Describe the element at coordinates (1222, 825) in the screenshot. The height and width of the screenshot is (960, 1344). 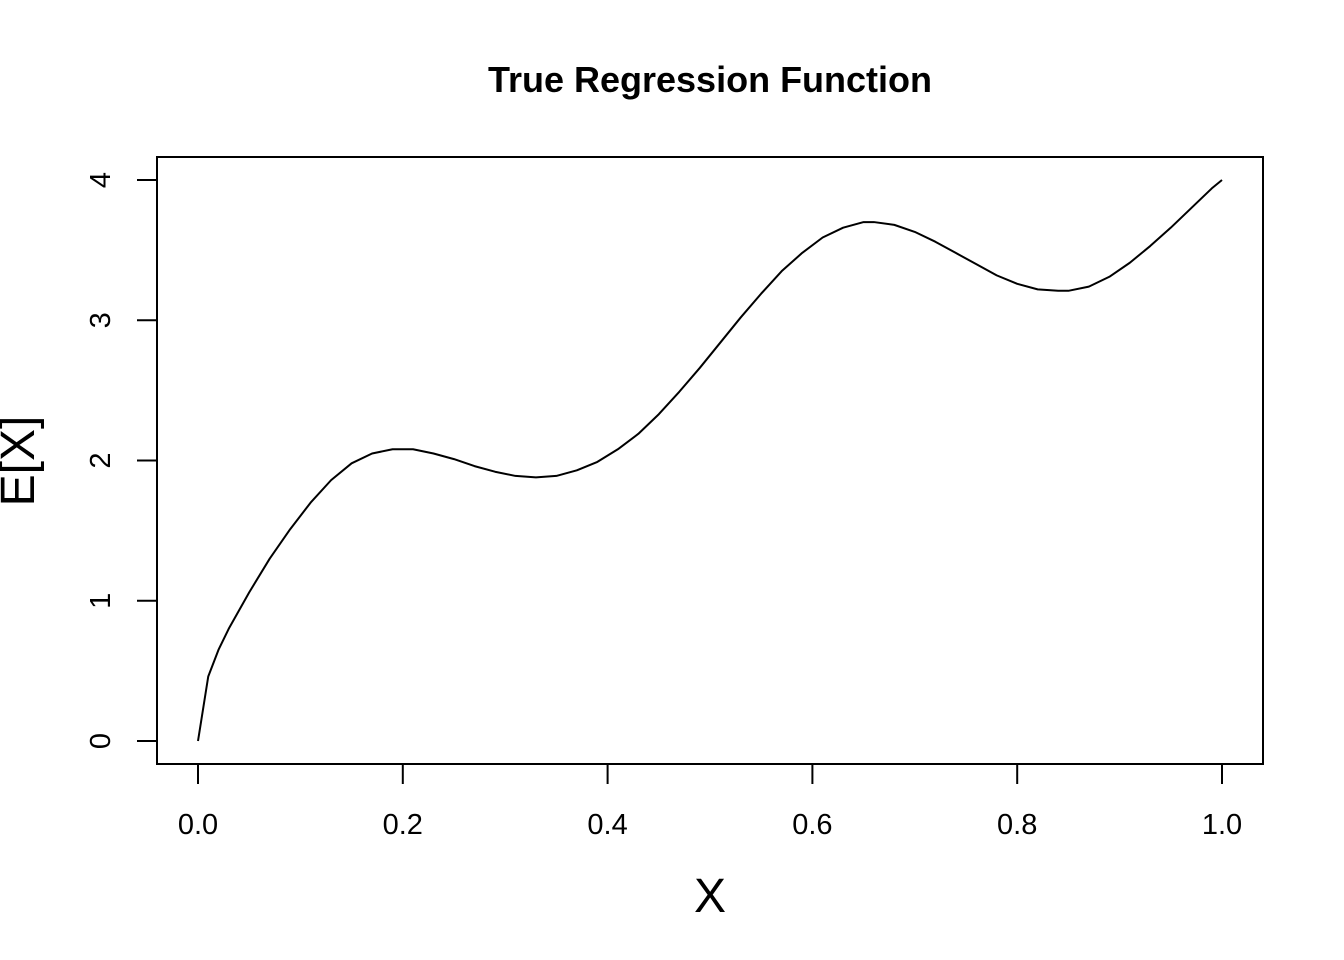
I see `x-tick-label: 1.0` at that location.